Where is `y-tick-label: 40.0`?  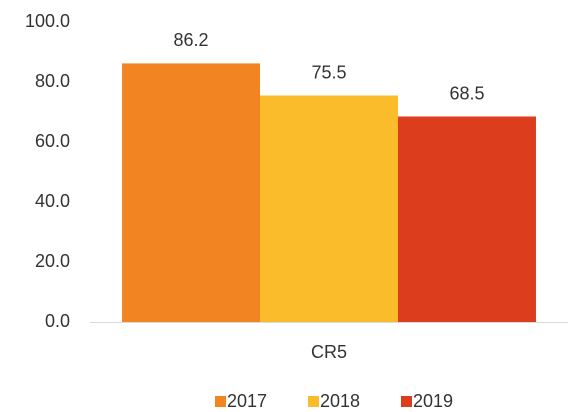 y-tick-label: 40.0 is located at coordinates (52, 201).